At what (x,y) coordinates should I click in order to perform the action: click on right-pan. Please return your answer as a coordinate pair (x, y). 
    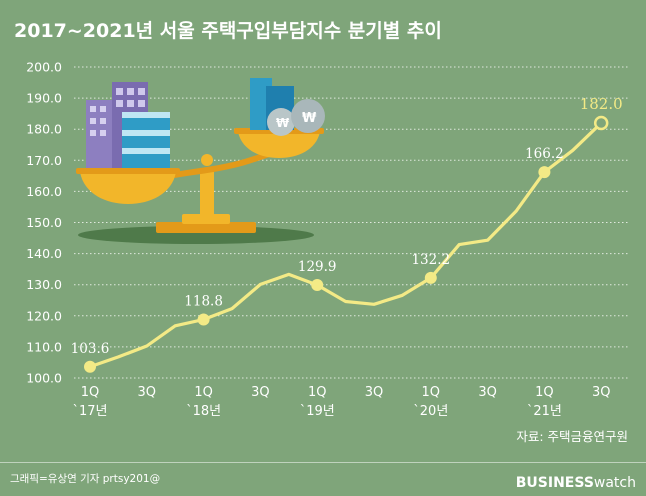
    Looking at the image, I should click on (279, 145).